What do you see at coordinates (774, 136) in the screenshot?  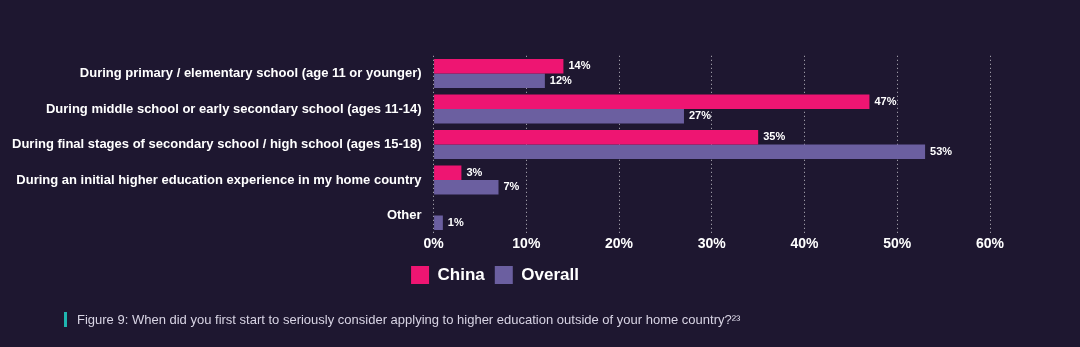 I see `data-label: 35%` at bounding box center [774, 136].